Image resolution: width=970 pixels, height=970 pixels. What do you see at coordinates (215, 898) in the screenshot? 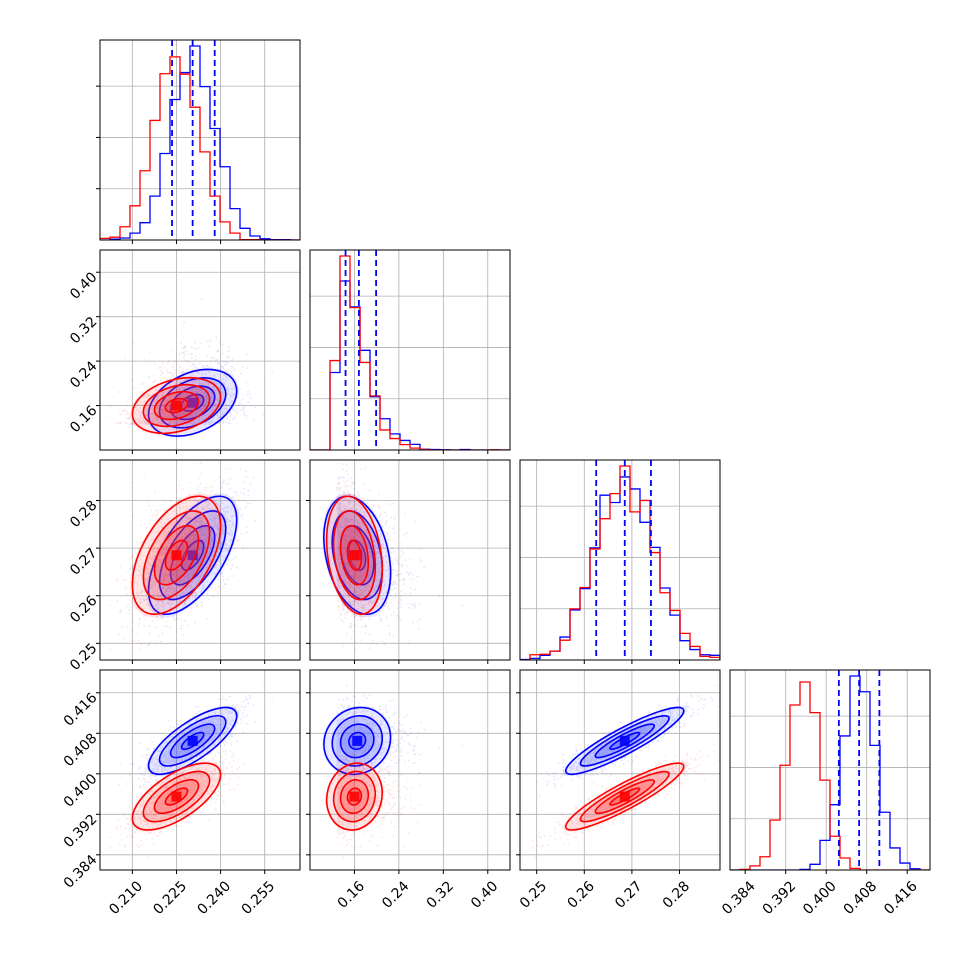
I see `x-tick-label: 0.240` at bounding box center [215, 898].